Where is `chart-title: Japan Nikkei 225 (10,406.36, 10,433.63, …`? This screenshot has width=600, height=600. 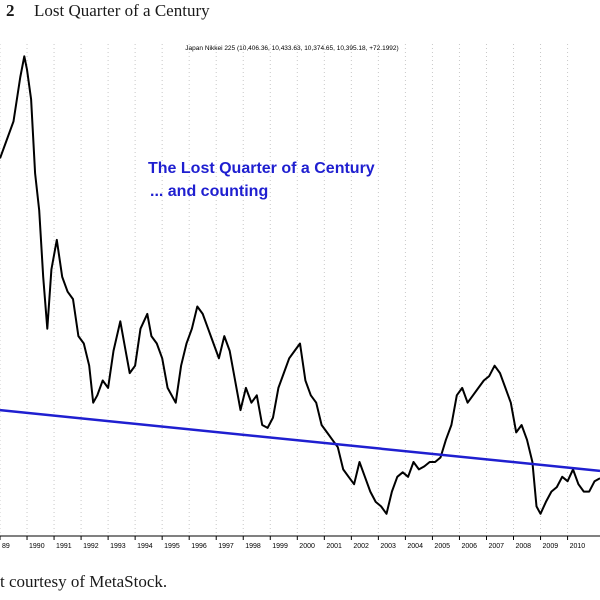 chart-title: Japan Nikkei 225 (10,406.36, 10,433.63, … is located at coordinates (291, 48).